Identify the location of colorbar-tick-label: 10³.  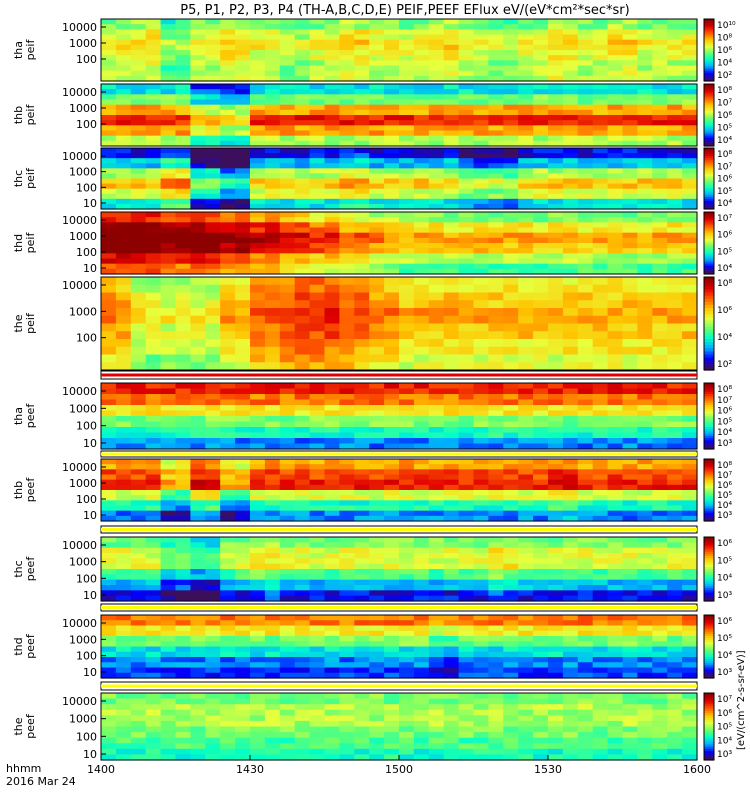
(724, 516).